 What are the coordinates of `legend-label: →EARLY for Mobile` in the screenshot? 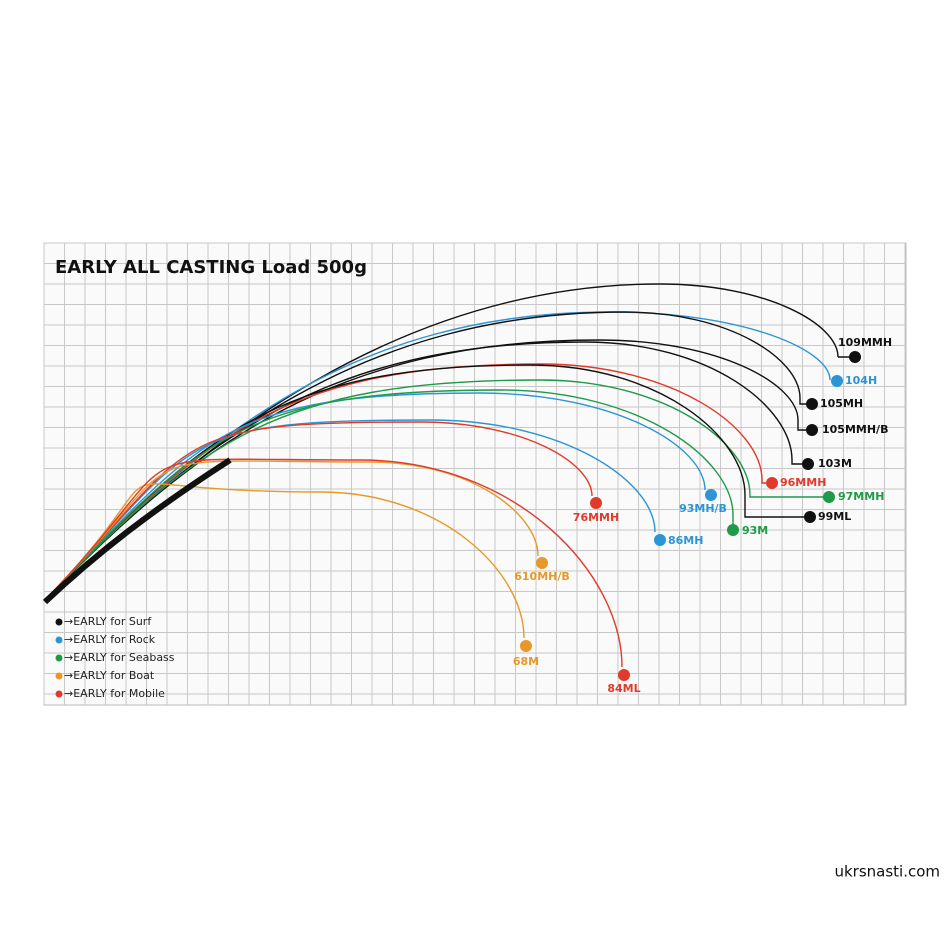 It's located at (114, 693).